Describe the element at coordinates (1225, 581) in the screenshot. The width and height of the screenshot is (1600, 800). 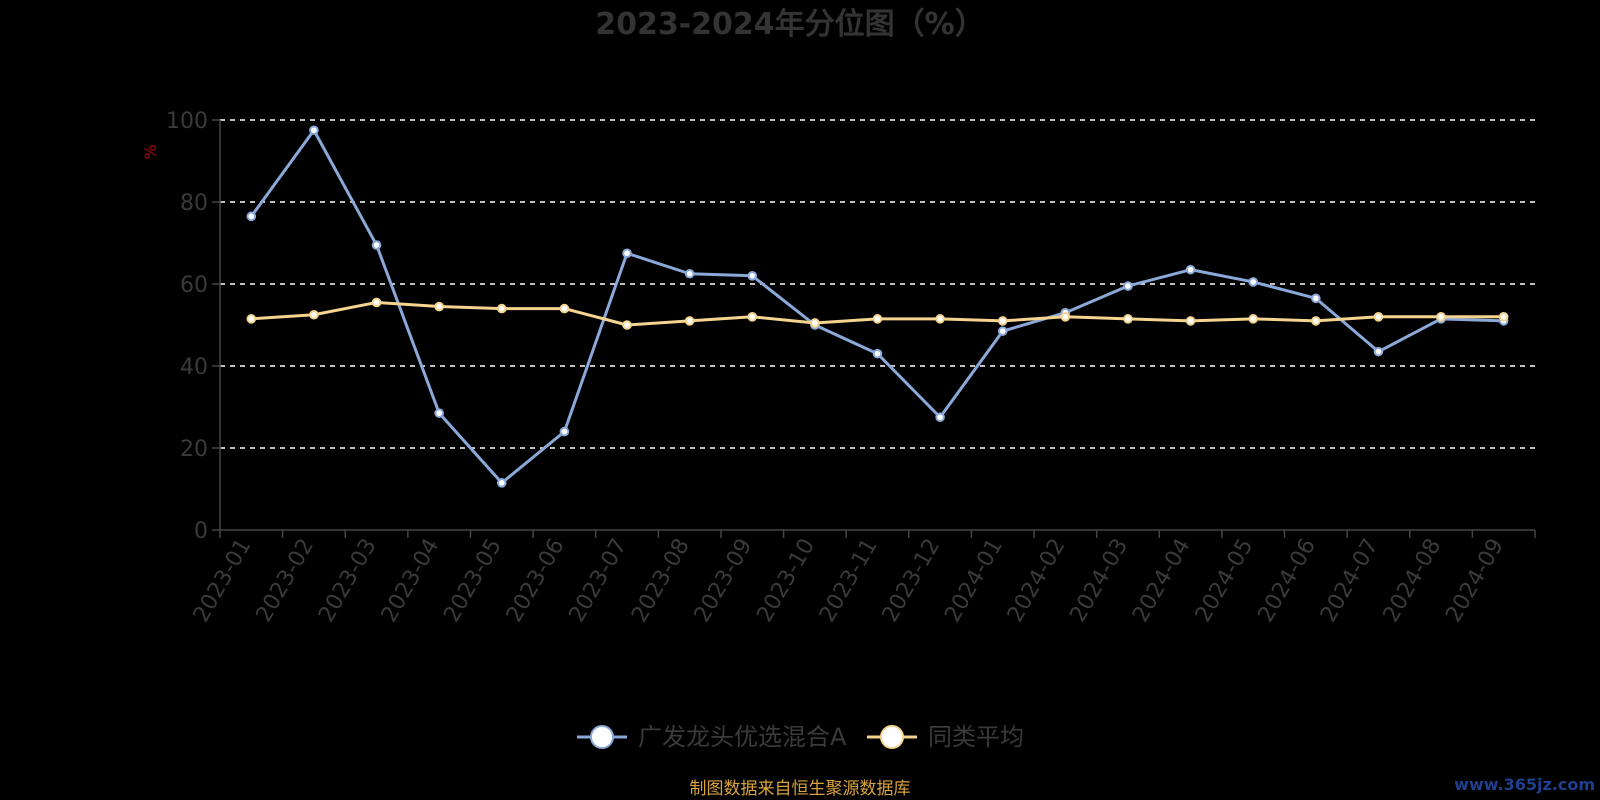
I see `x-tick-label: 2024-05` at that location.